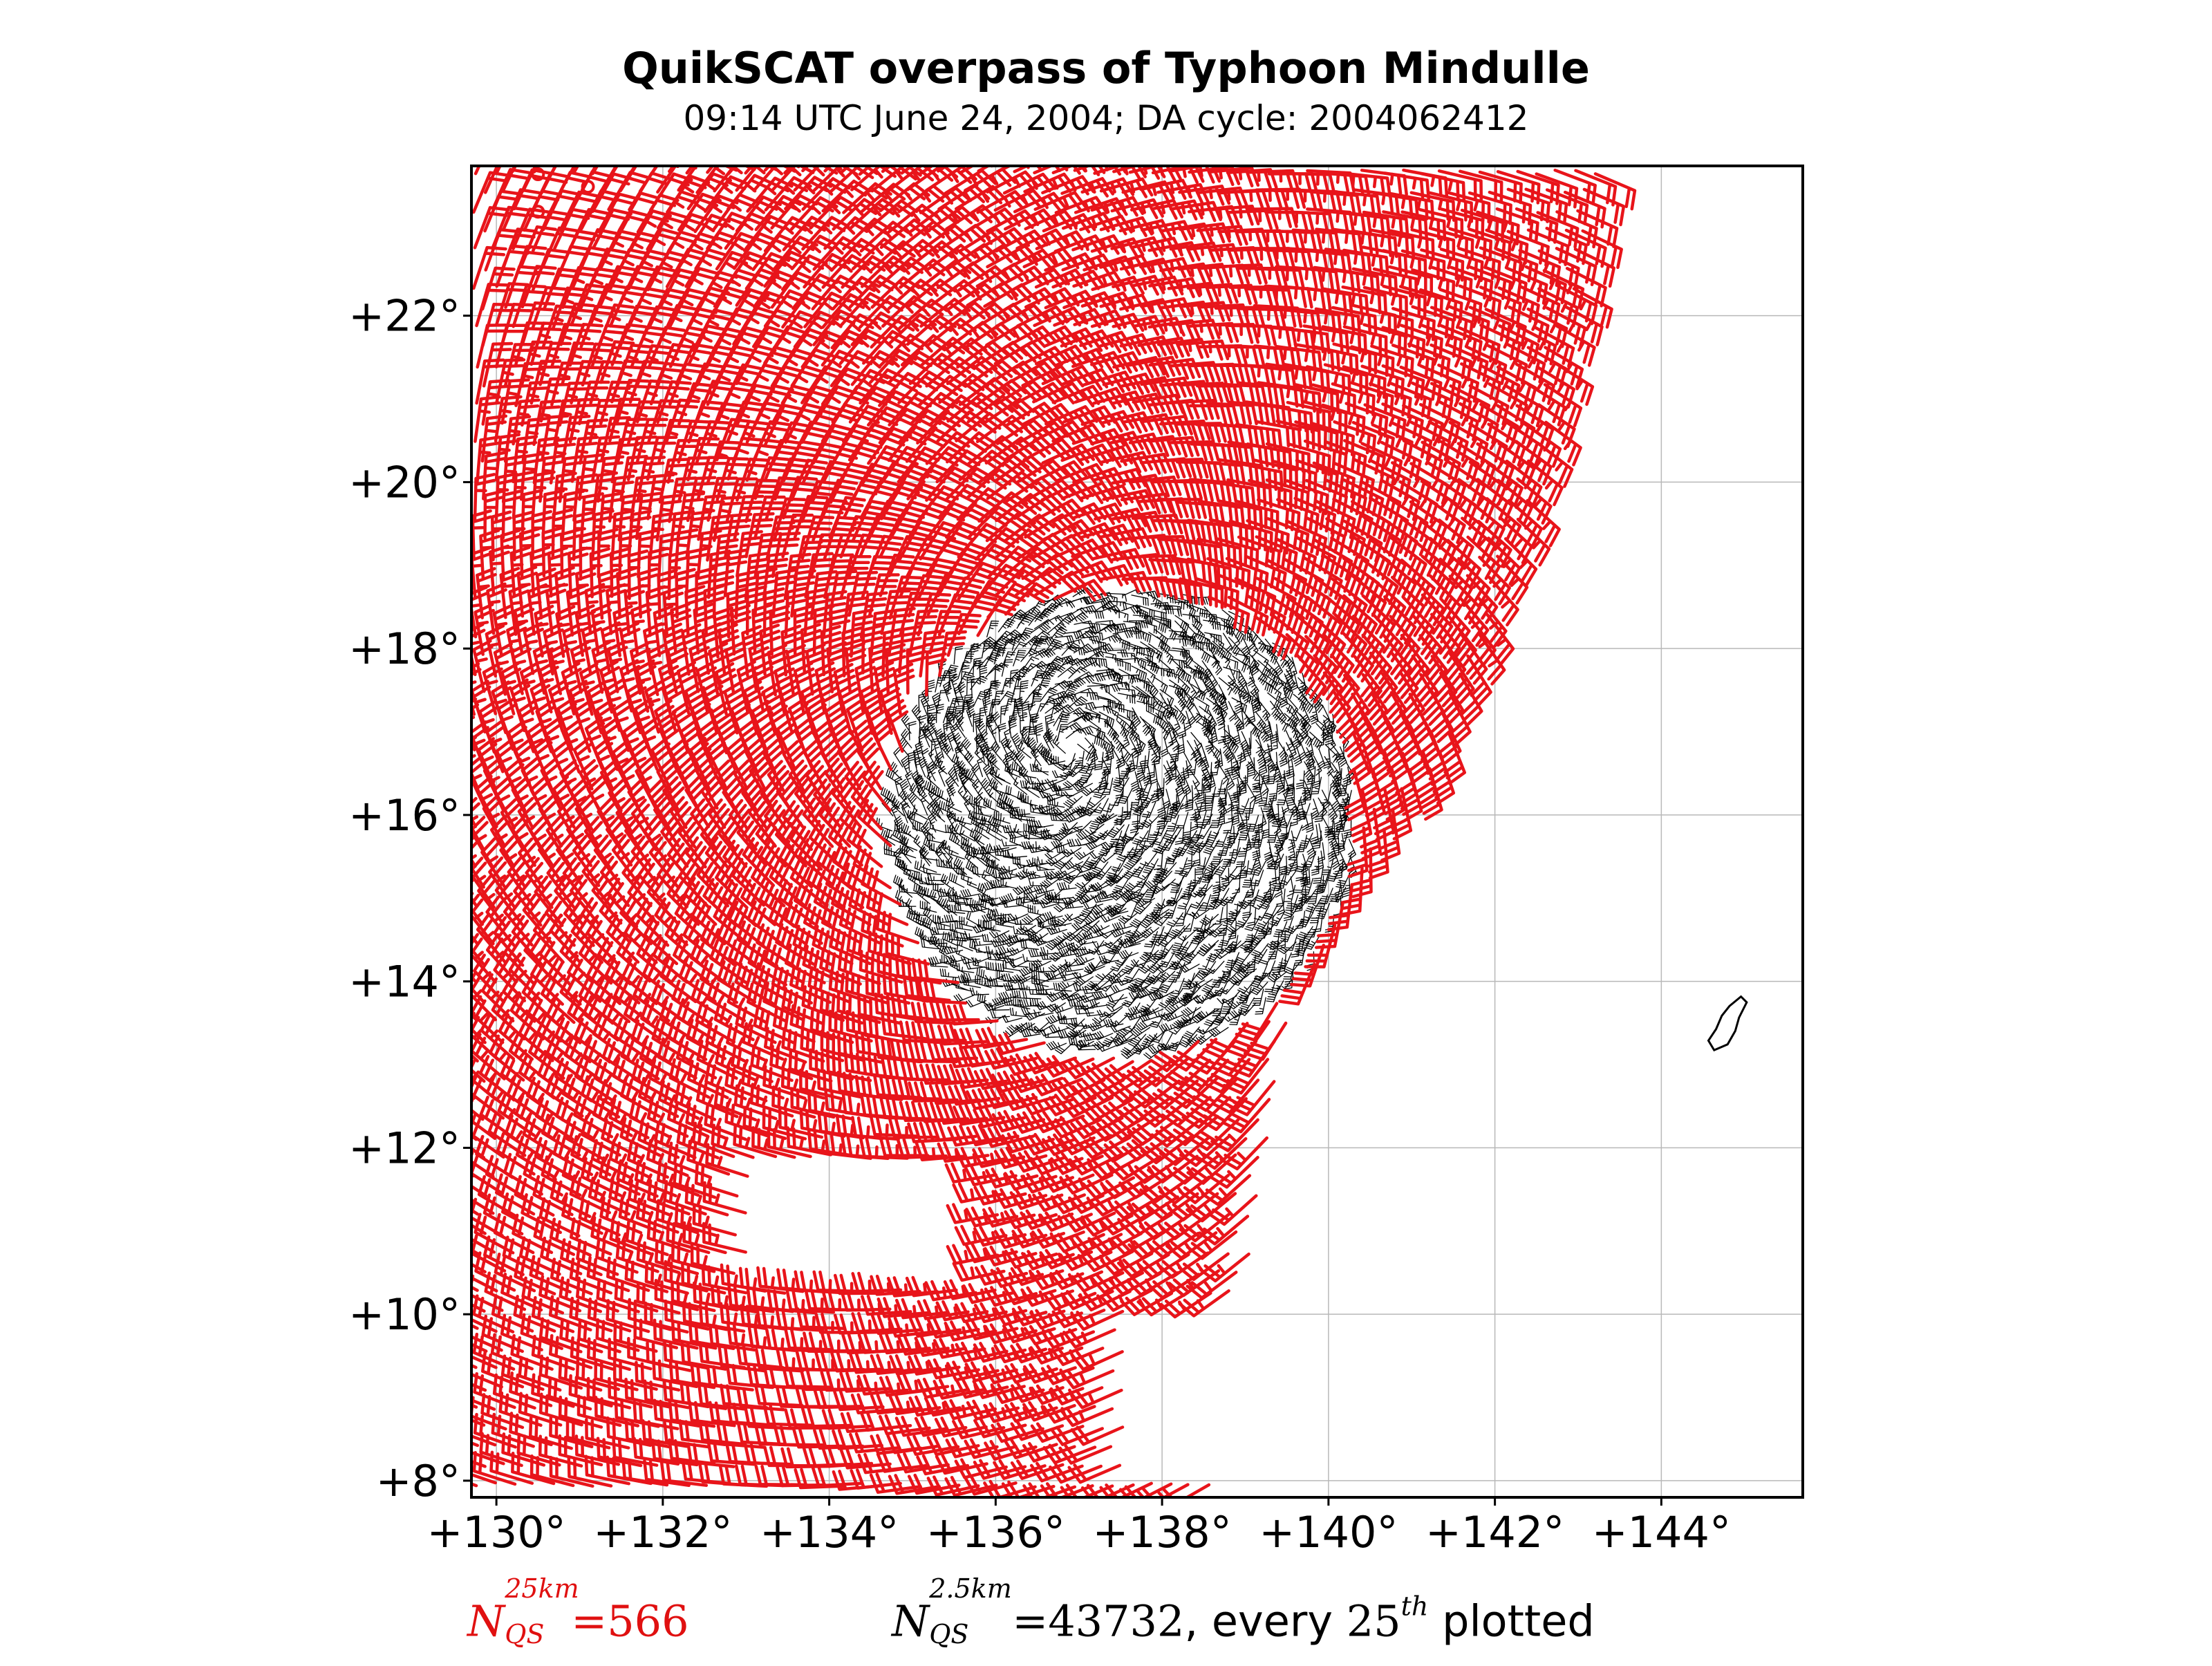 The image size is (2212, 1666). What do you see at coordinates (1661, 1532) in the screenshot?
I see `x-tick-label: +144°` at bounding box center [1661, 1532].